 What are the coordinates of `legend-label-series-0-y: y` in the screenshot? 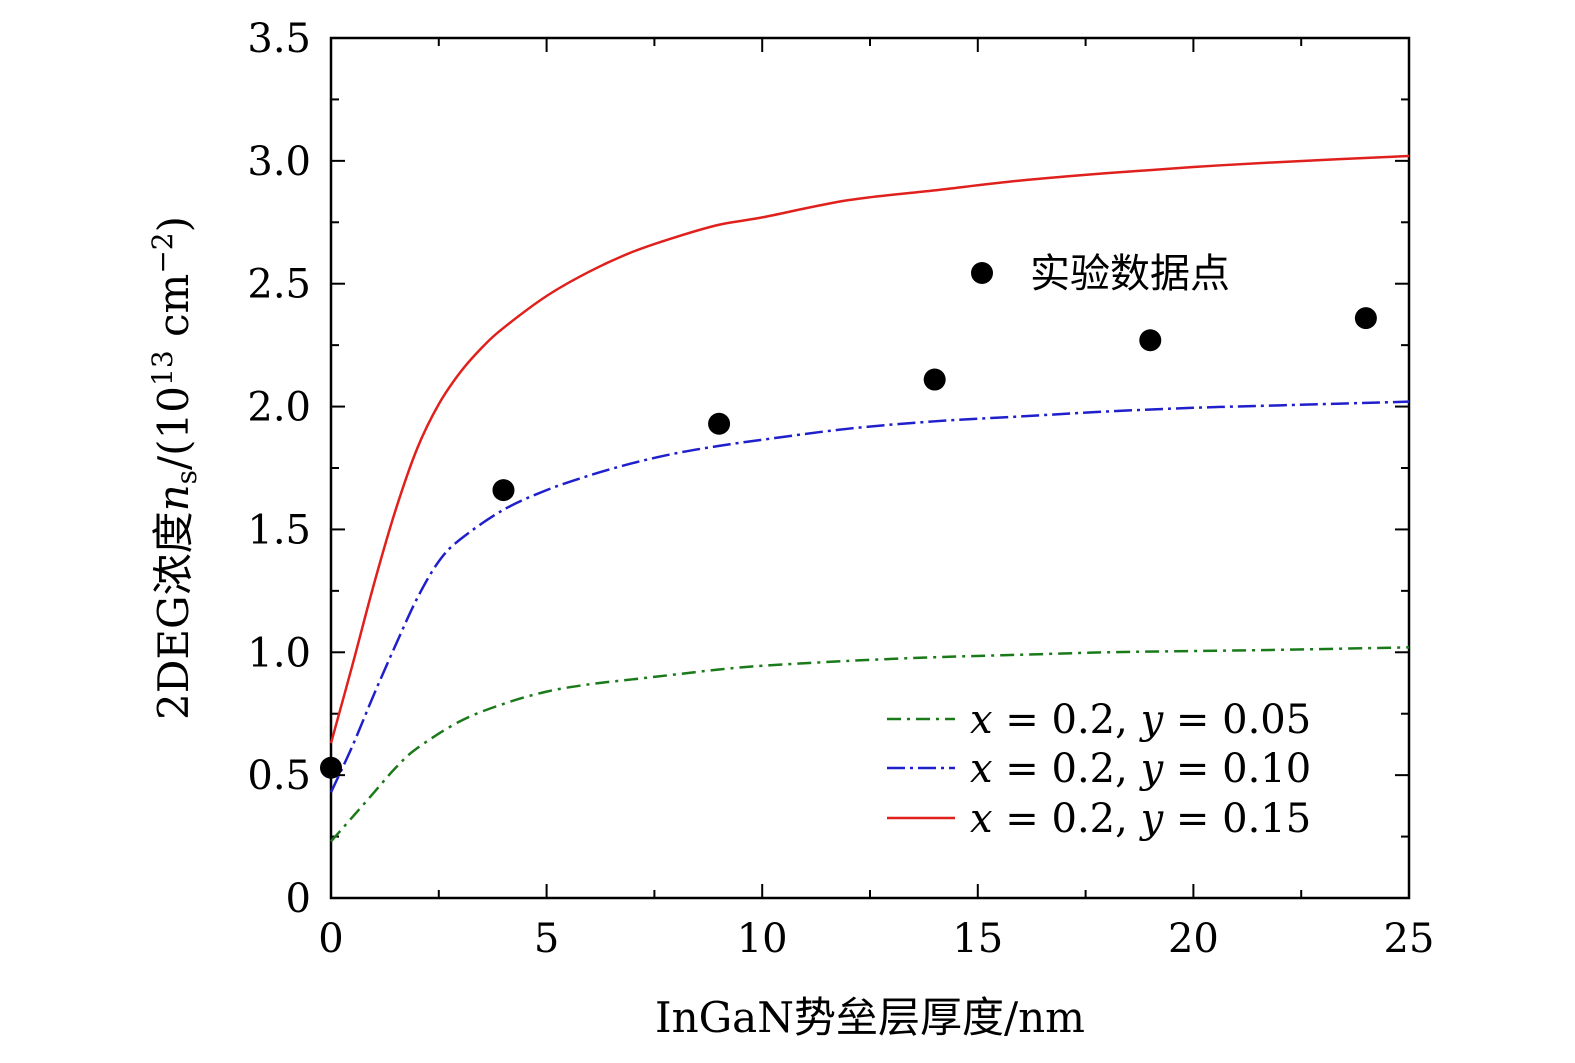 It's located at (1152, 720).